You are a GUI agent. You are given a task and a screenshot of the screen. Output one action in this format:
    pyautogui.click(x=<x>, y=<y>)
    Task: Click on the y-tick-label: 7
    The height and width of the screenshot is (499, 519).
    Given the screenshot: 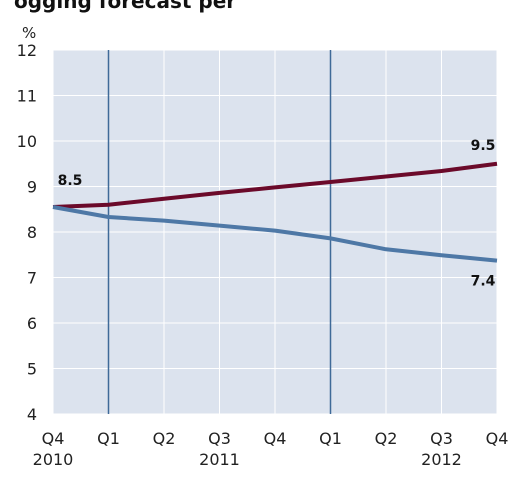 What is the action you would take?
    pyautogui.click(x=32, y=278)
    